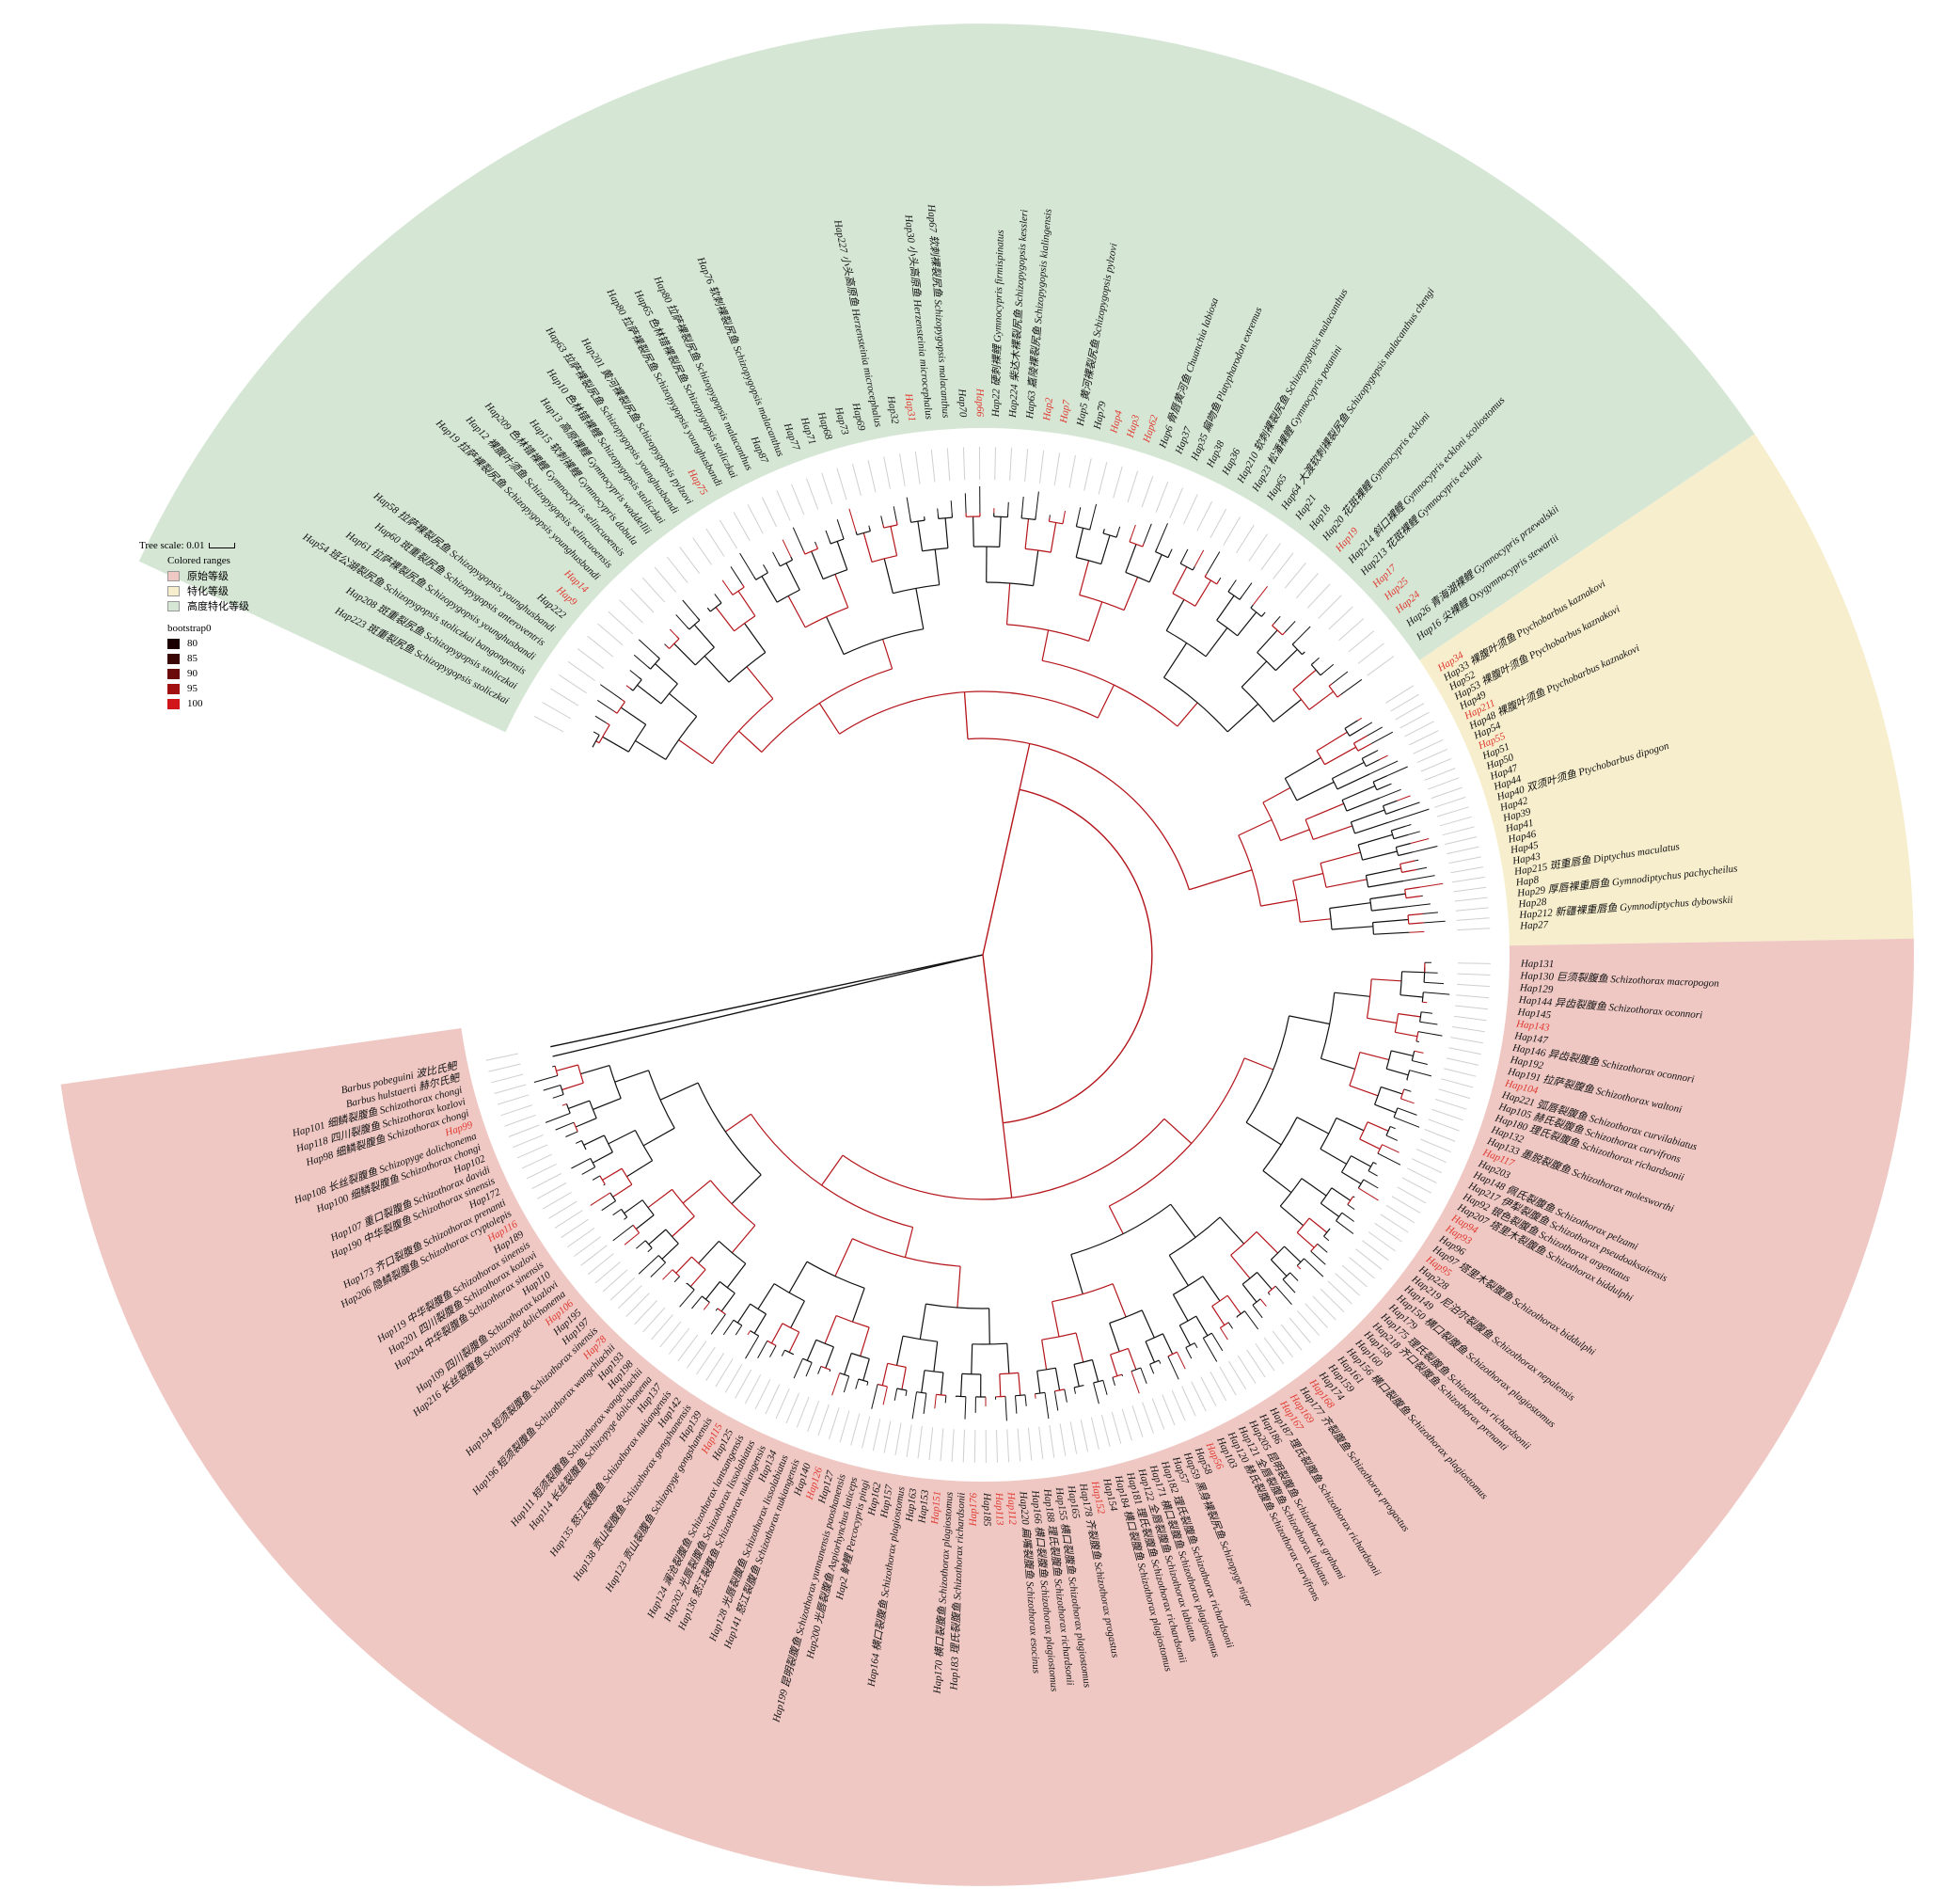 The width and height of the screenshot is (1945, 1904). Describe the element at coordinates (208, 688) in the screenshot. I see `legend-bootstrap-95: 95` at that location.